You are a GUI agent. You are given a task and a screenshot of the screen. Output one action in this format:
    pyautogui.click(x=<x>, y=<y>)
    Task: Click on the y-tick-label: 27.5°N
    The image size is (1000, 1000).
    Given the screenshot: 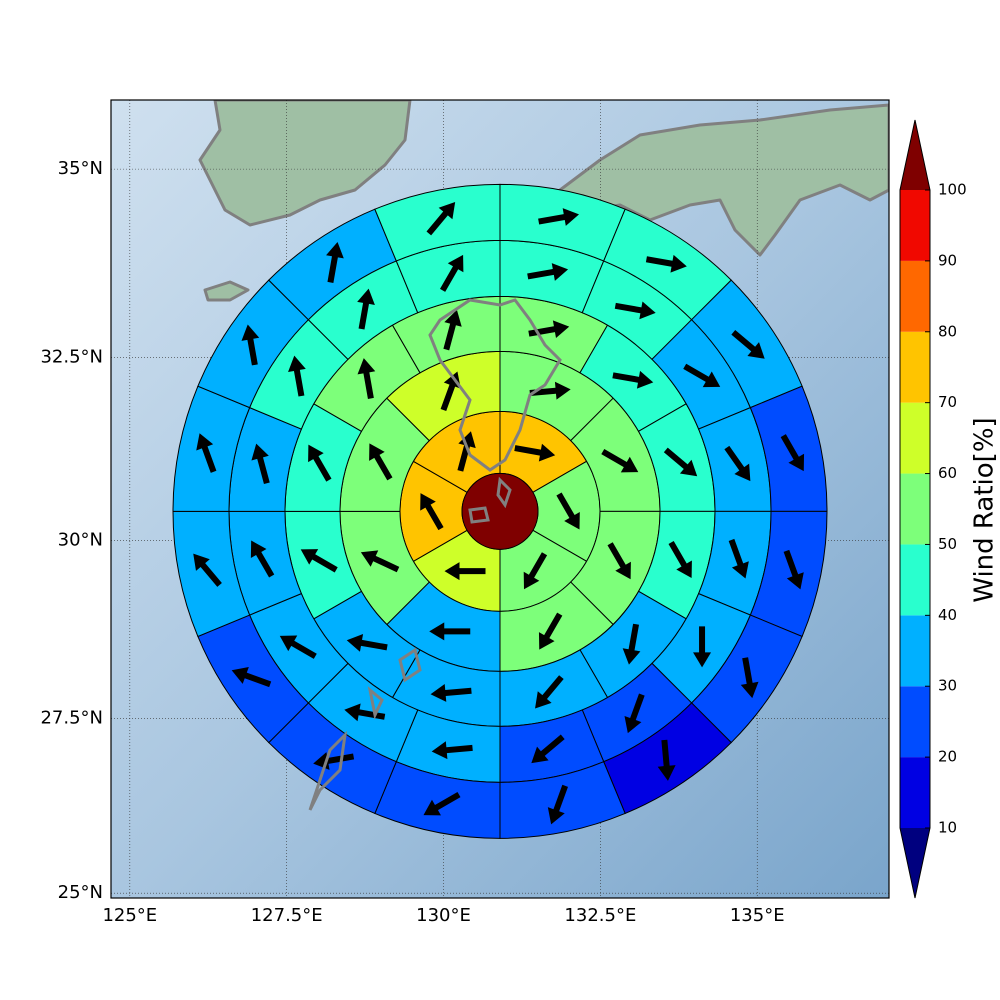 What is the action you would take?
    pyautogui.click(x=71, y=718)
    